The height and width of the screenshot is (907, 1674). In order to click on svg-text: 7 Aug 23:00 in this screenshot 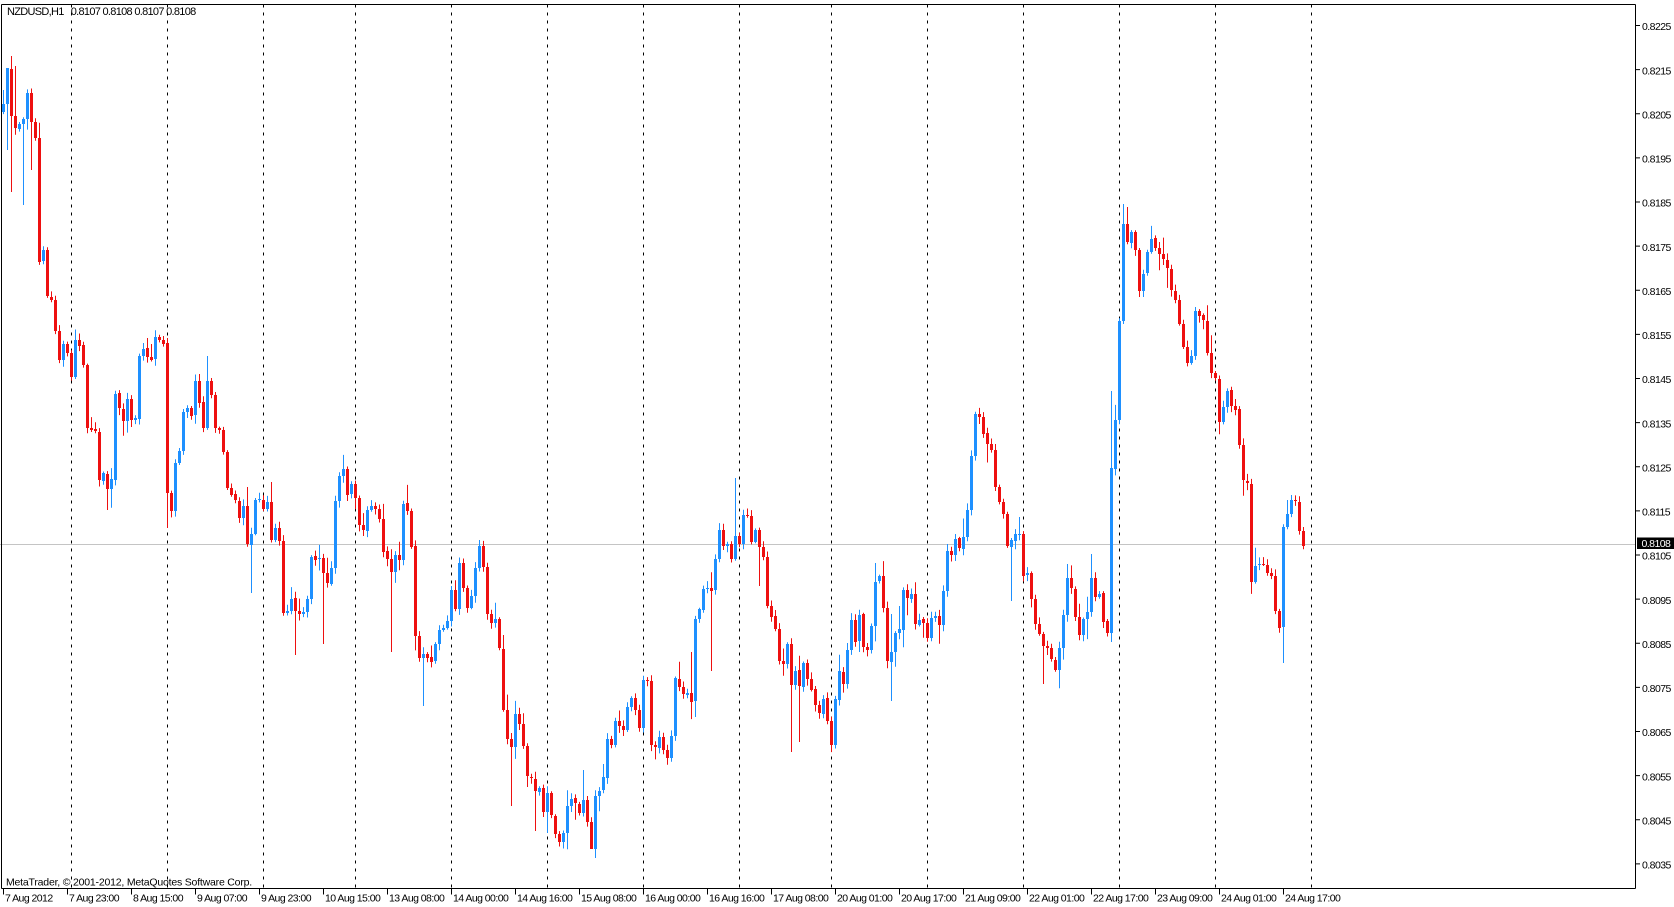, I will do `click(94, 899)`.